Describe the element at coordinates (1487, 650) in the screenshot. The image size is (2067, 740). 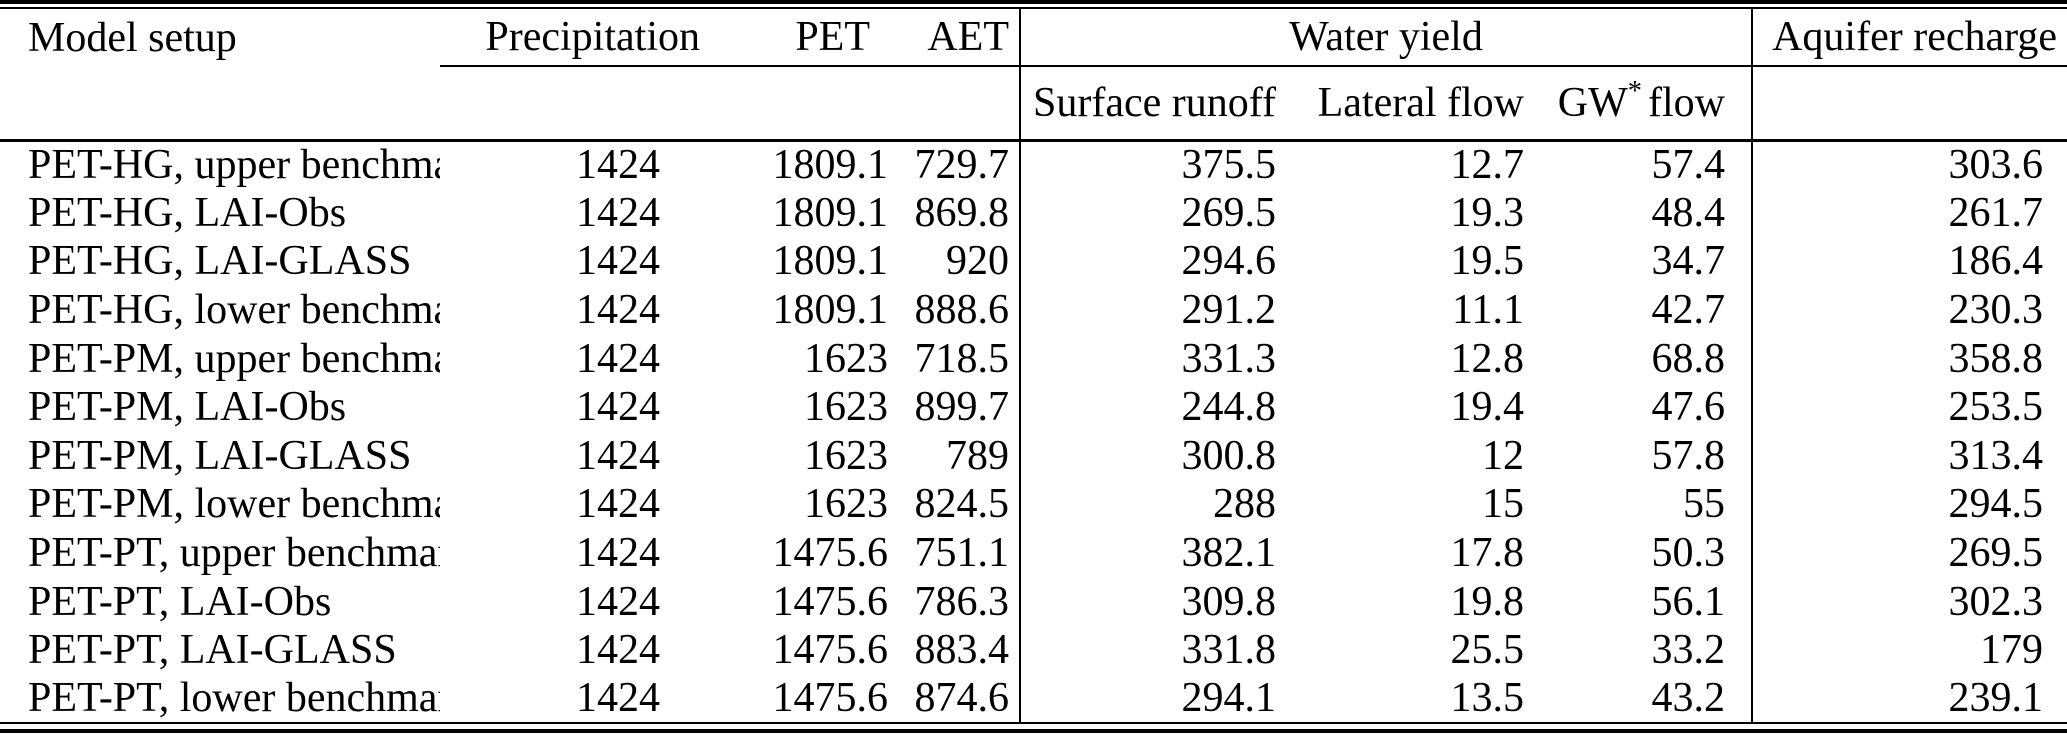
I see `lateral-flow-cell: 25.5` at that location.